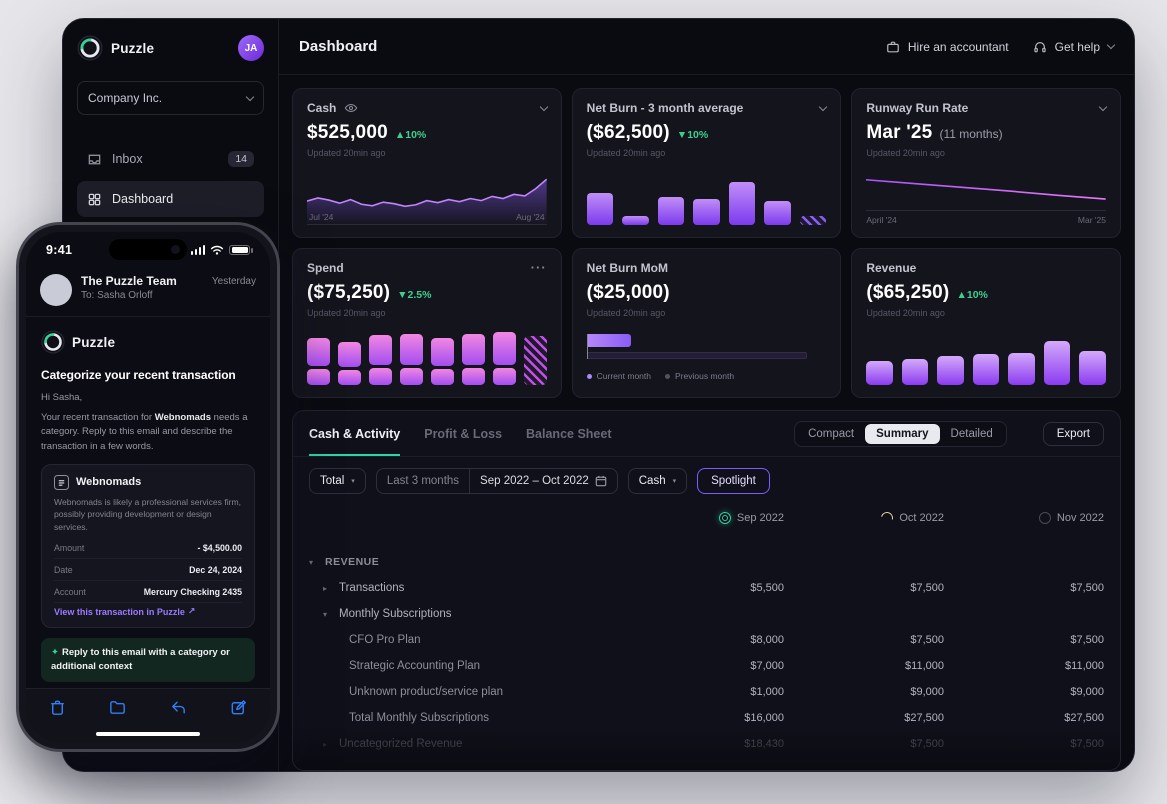 The image size is (1167, 804). Describe the element at coordinates (986, 189) in the screenshot. I see `runway-line` at that location.